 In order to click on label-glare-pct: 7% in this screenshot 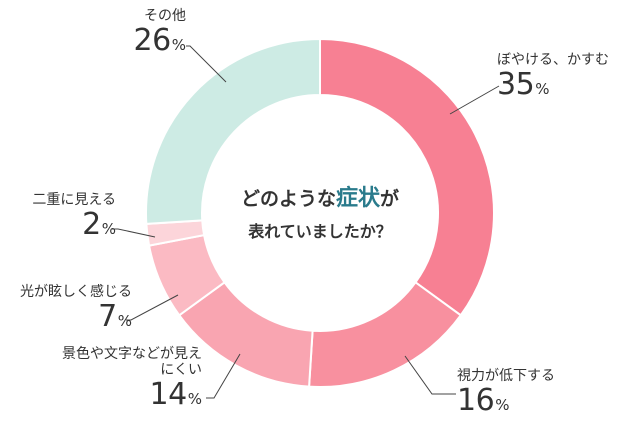, I will do `click(66, 317)`.